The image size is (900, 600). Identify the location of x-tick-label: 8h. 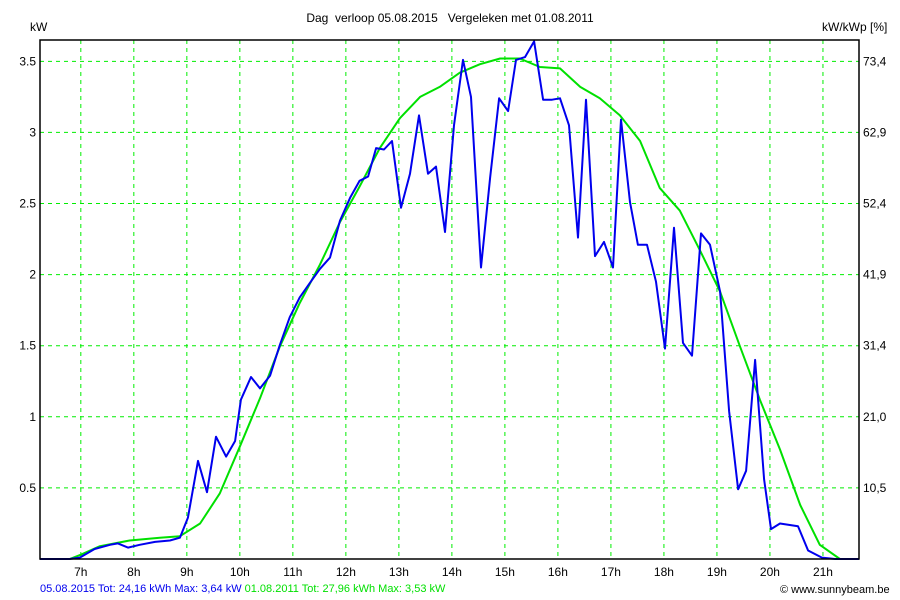
(133, 572).